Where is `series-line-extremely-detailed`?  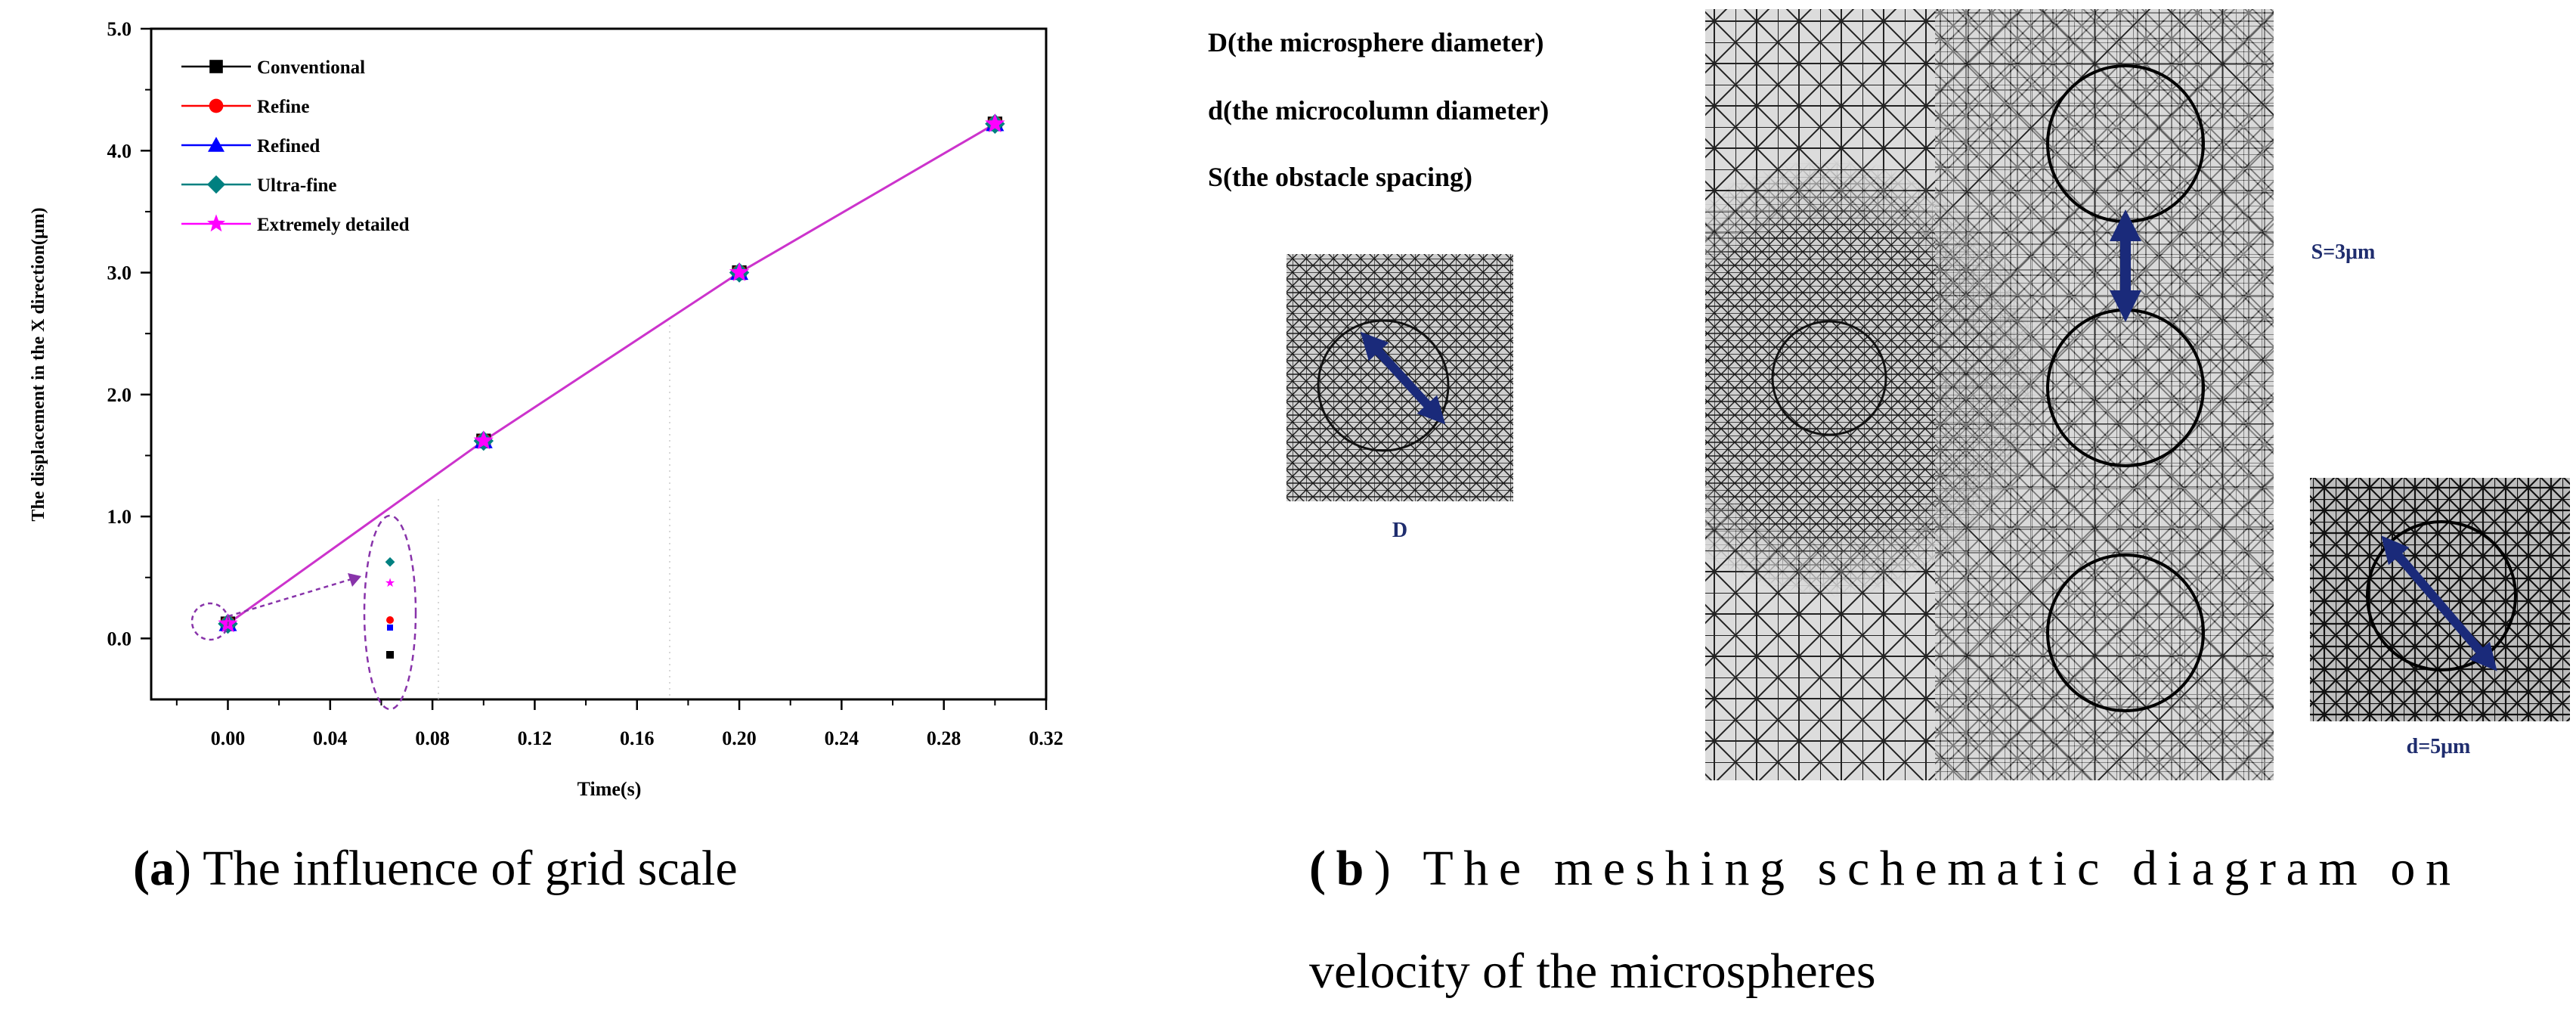
series-line-extremely-detailed is located at coordinates (611, 373).